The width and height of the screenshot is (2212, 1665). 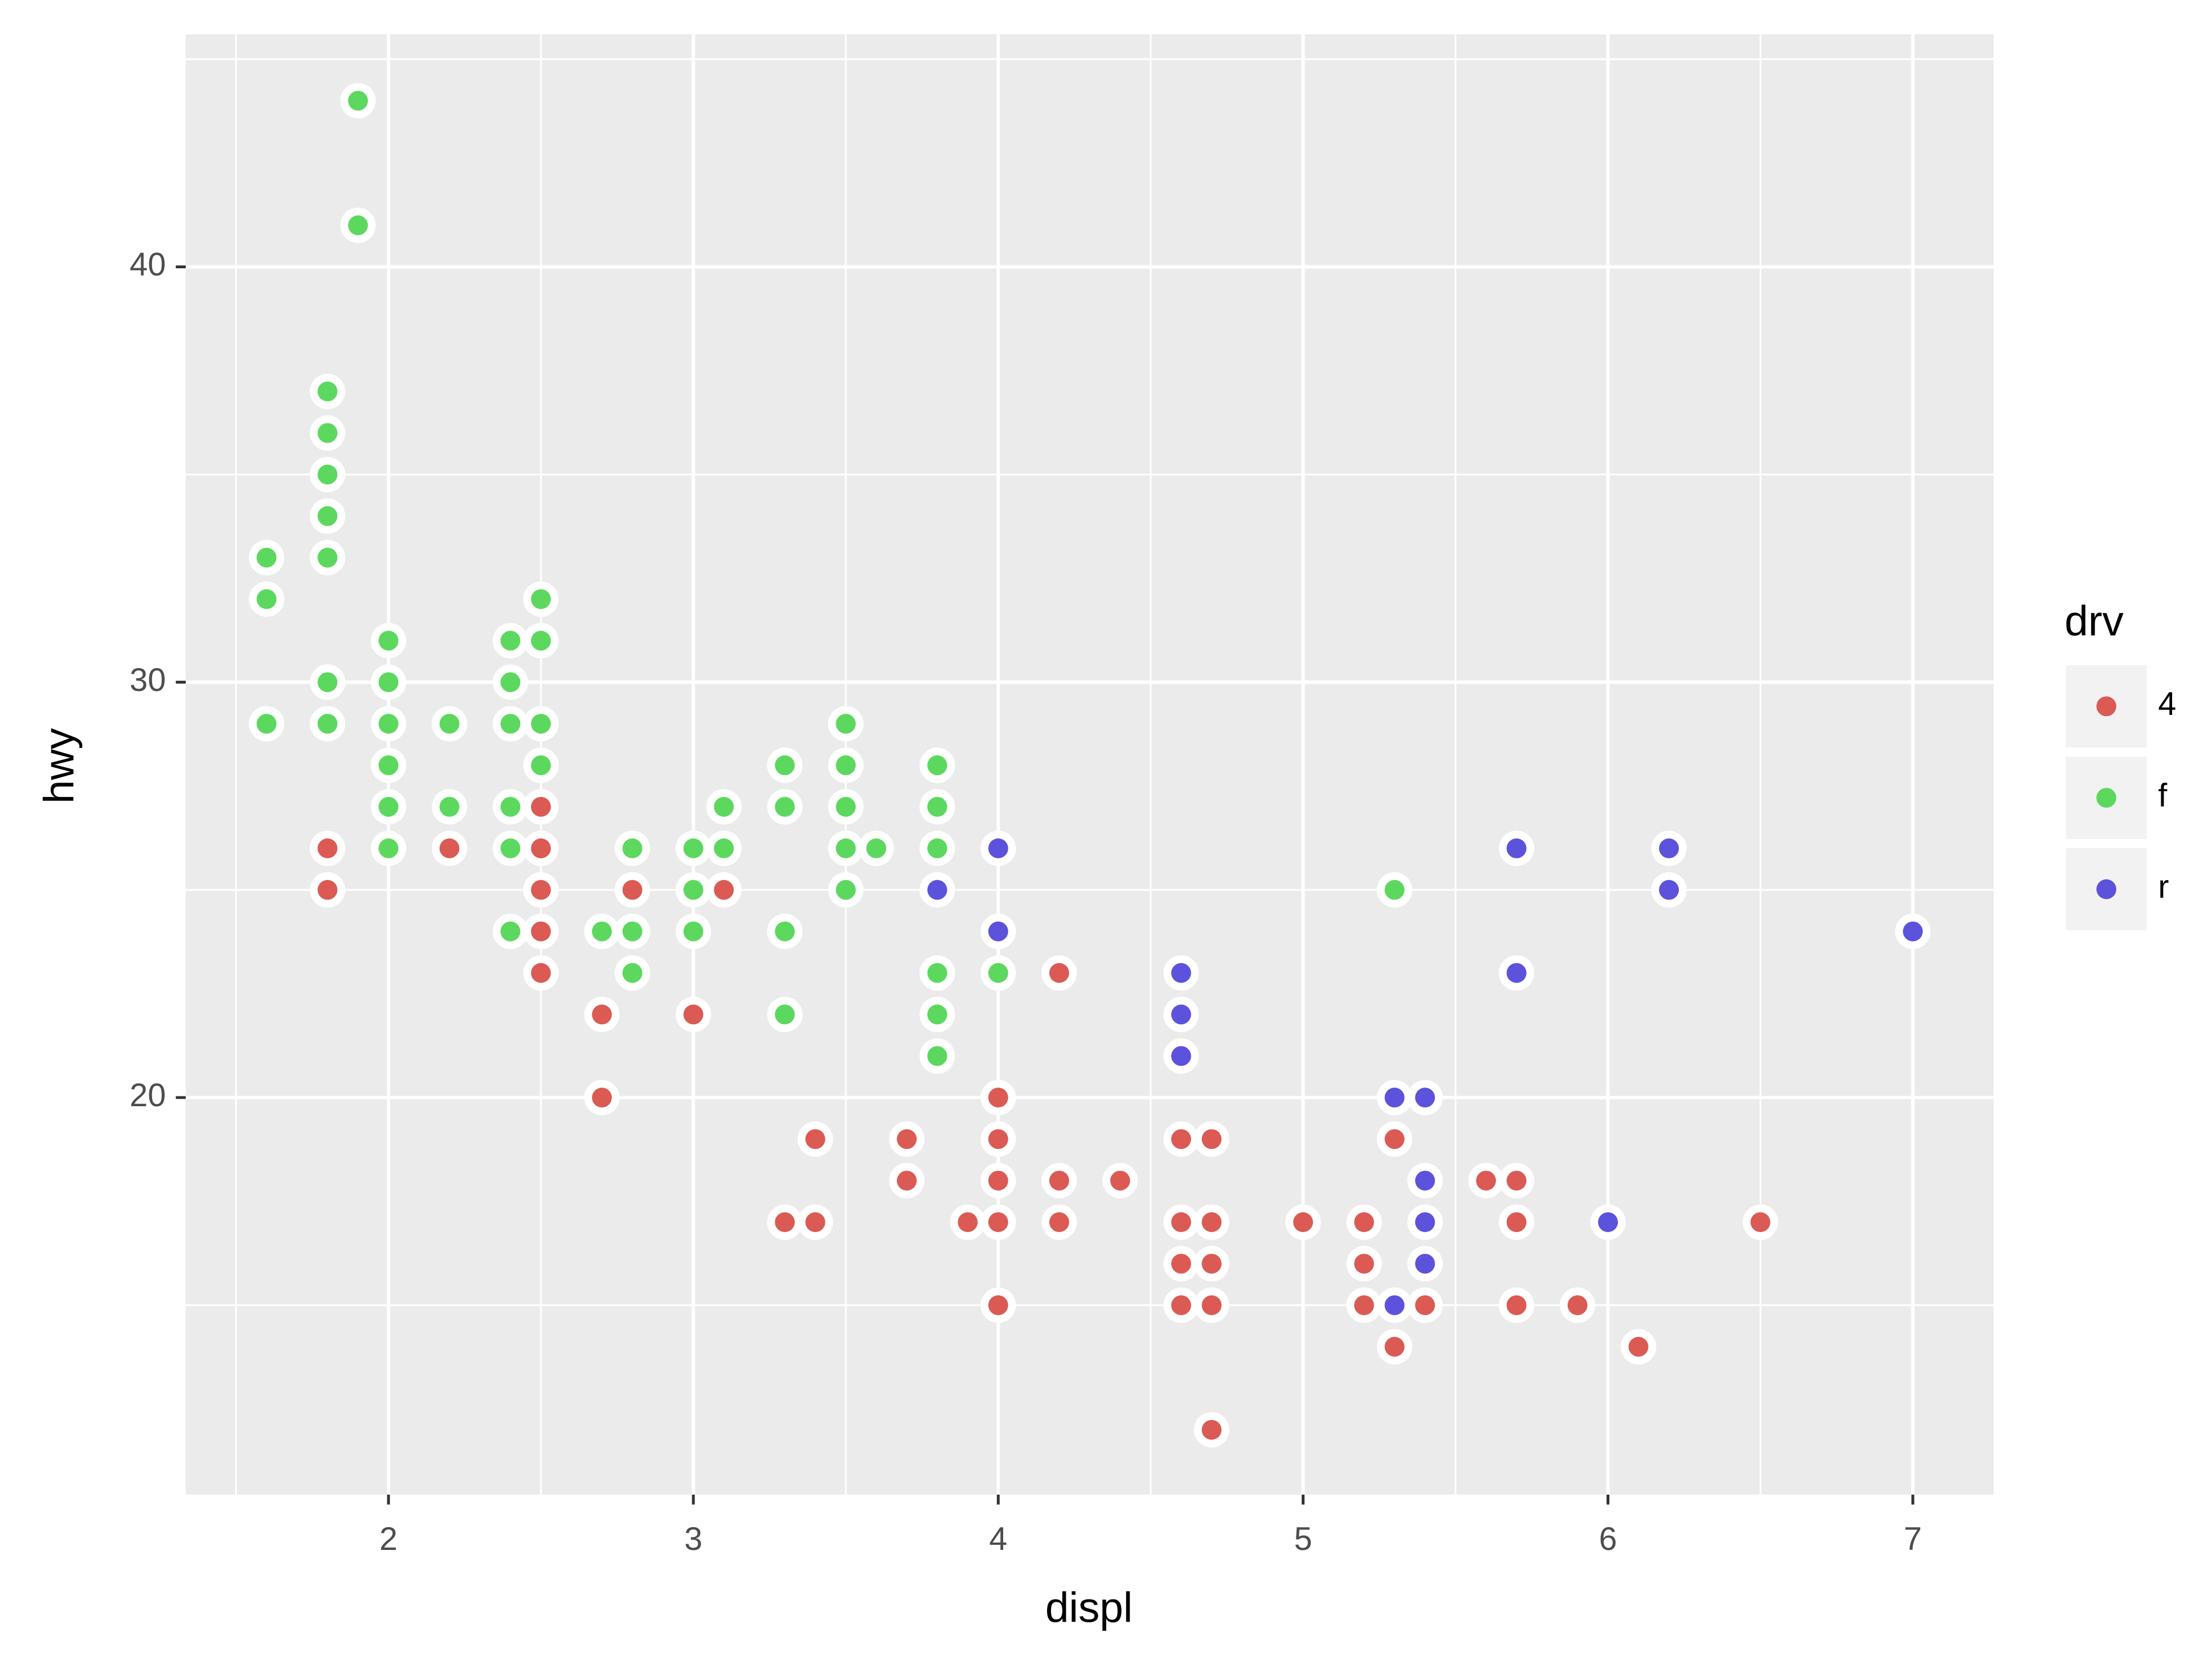 What do you see at coordinates (1089, 1608) in the screenshot?
I see `x-axis-title: displ` at bounding box center [1089, 1608].